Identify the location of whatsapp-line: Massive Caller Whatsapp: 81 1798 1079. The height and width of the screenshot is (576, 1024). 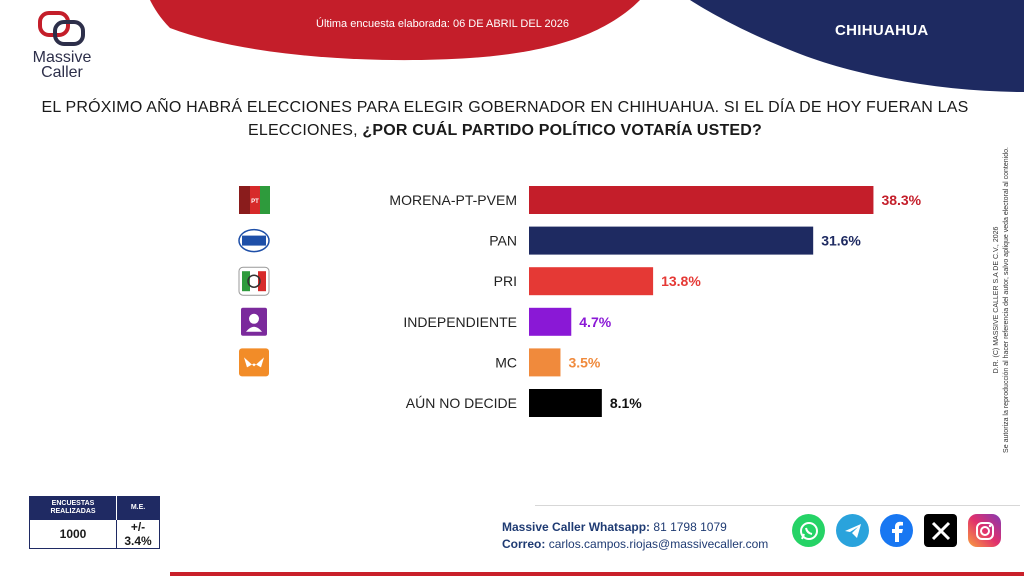
(635, 527).